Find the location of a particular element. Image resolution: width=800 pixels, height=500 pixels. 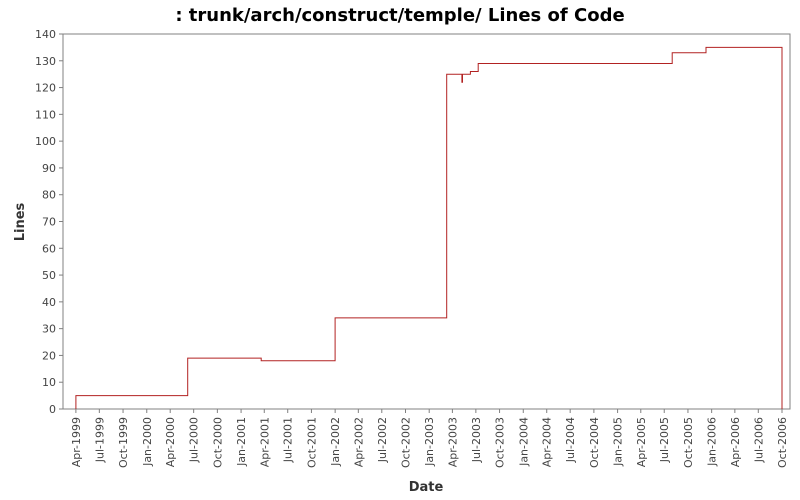

y-tick-label: 20 is located at coordinates (49, 355).